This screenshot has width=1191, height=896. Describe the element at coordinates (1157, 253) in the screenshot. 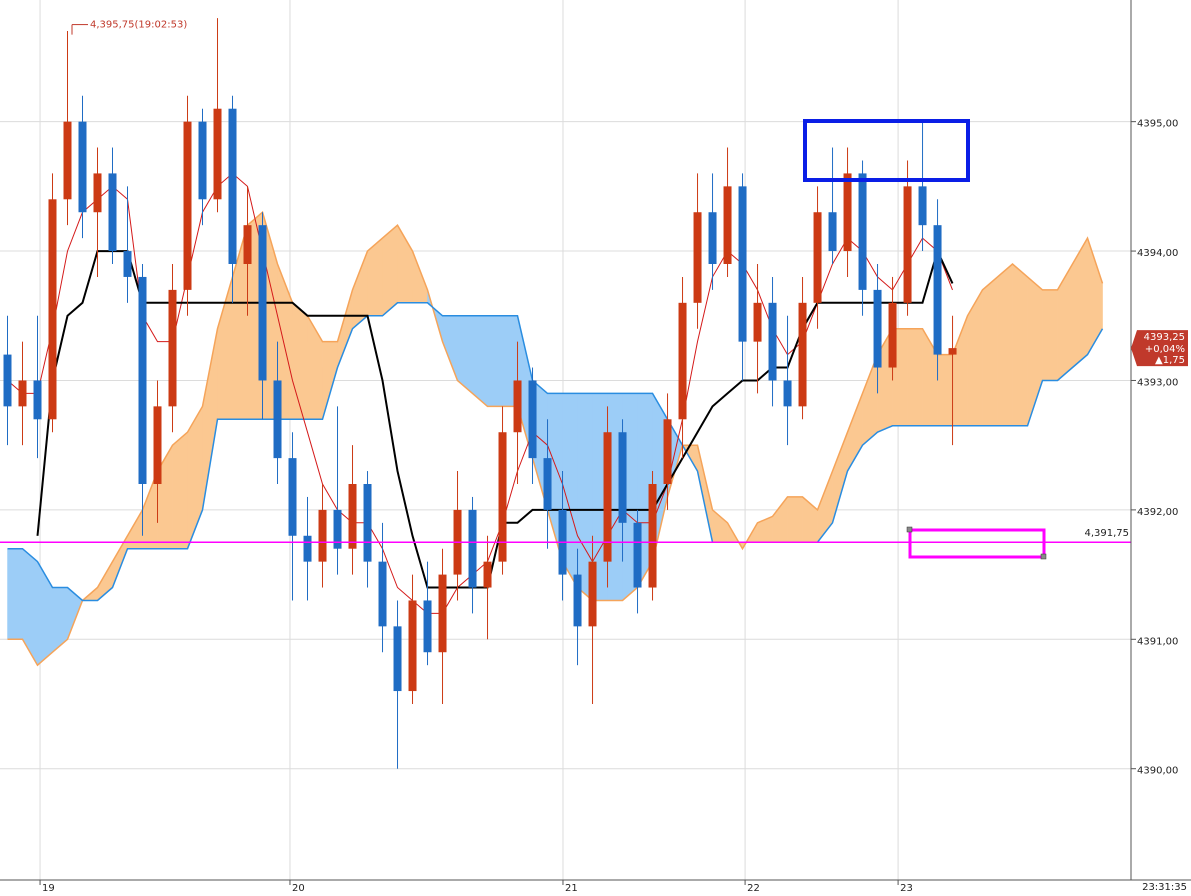

I see `y-tick-label: 4394,00` at that location.